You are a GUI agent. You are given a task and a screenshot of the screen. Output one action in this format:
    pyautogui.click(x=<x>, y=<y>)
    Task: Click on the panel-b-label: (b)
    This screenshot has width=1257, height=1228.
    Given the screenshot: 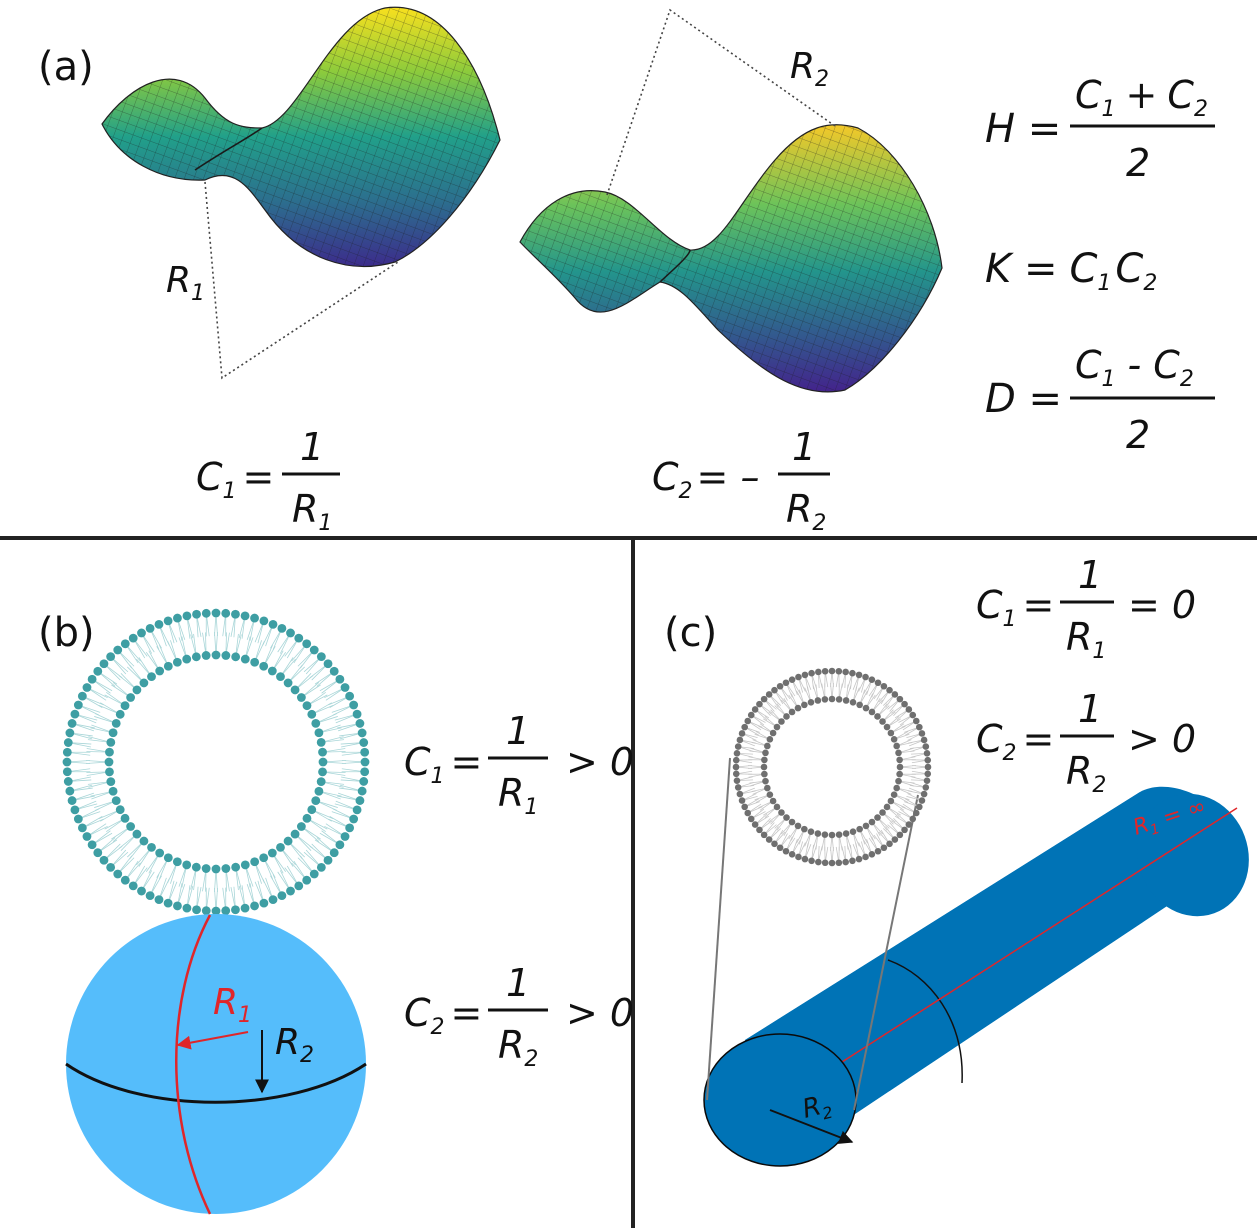 What is the action you would take?
    pyautogui.click(x=66, y=633)
    